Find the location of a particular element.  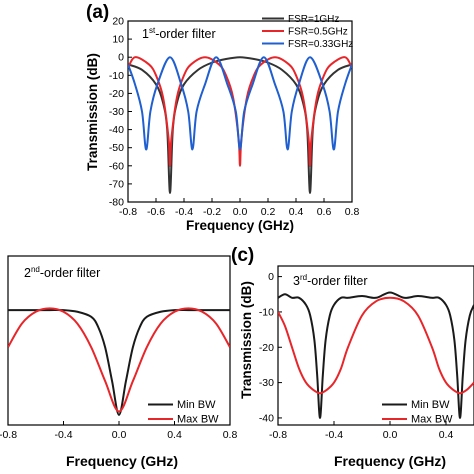

y-tick-label: -60 is located at coordinates (116, 166).